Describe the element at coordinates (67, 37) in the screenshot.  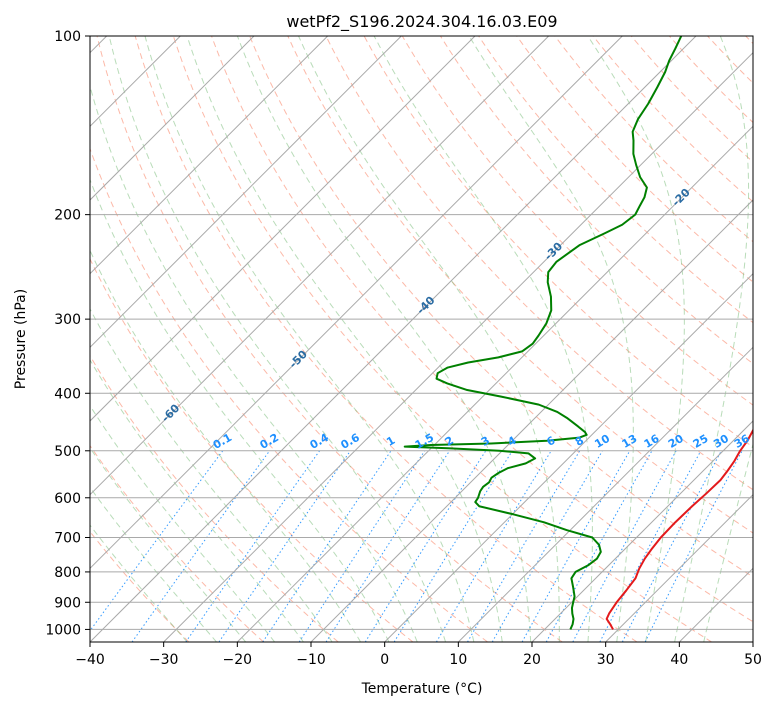
I see `y-tick-label: 100` at that location.